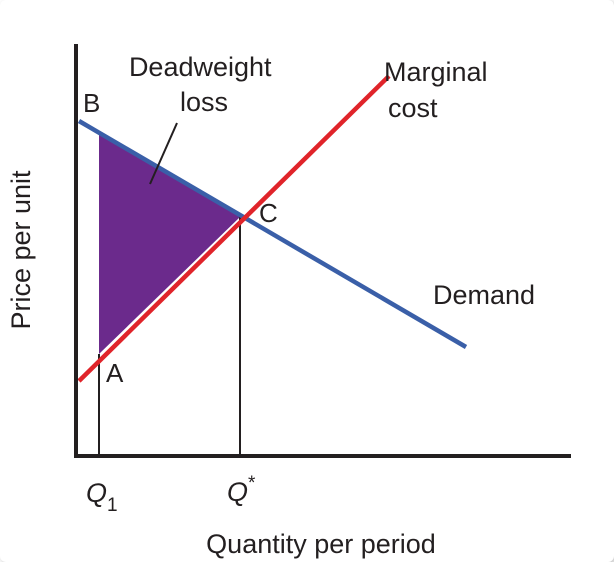 This screenshot has height=562, width=614. I want to click on x-axis-title: Quantity per period, so click(321, 544).